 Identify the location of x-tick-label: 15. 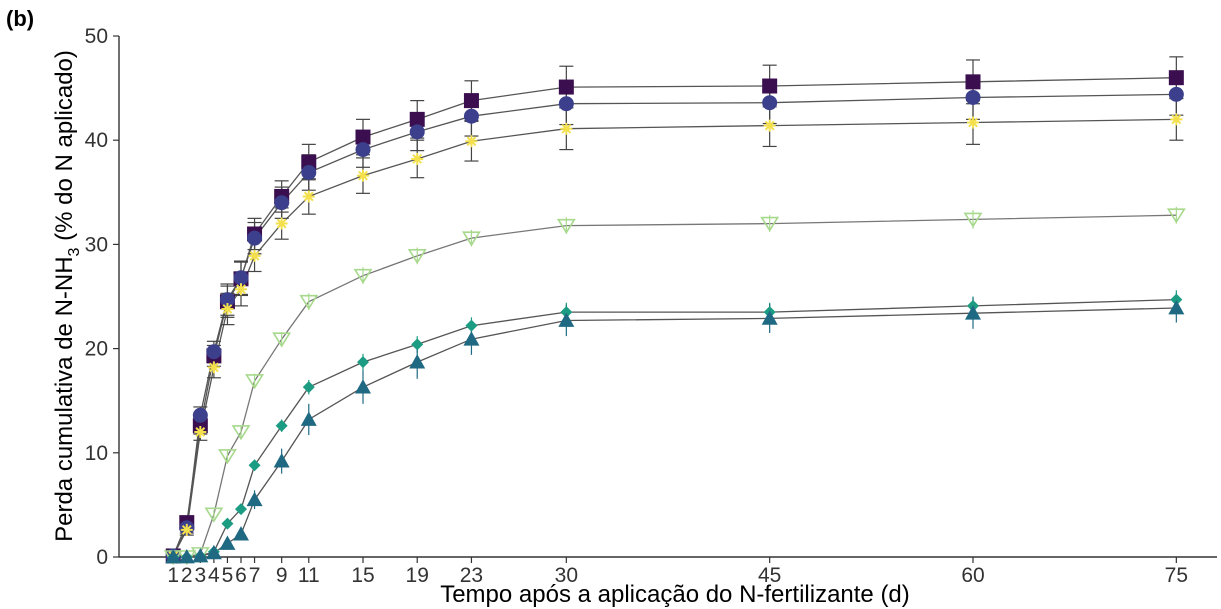
(362, 575).